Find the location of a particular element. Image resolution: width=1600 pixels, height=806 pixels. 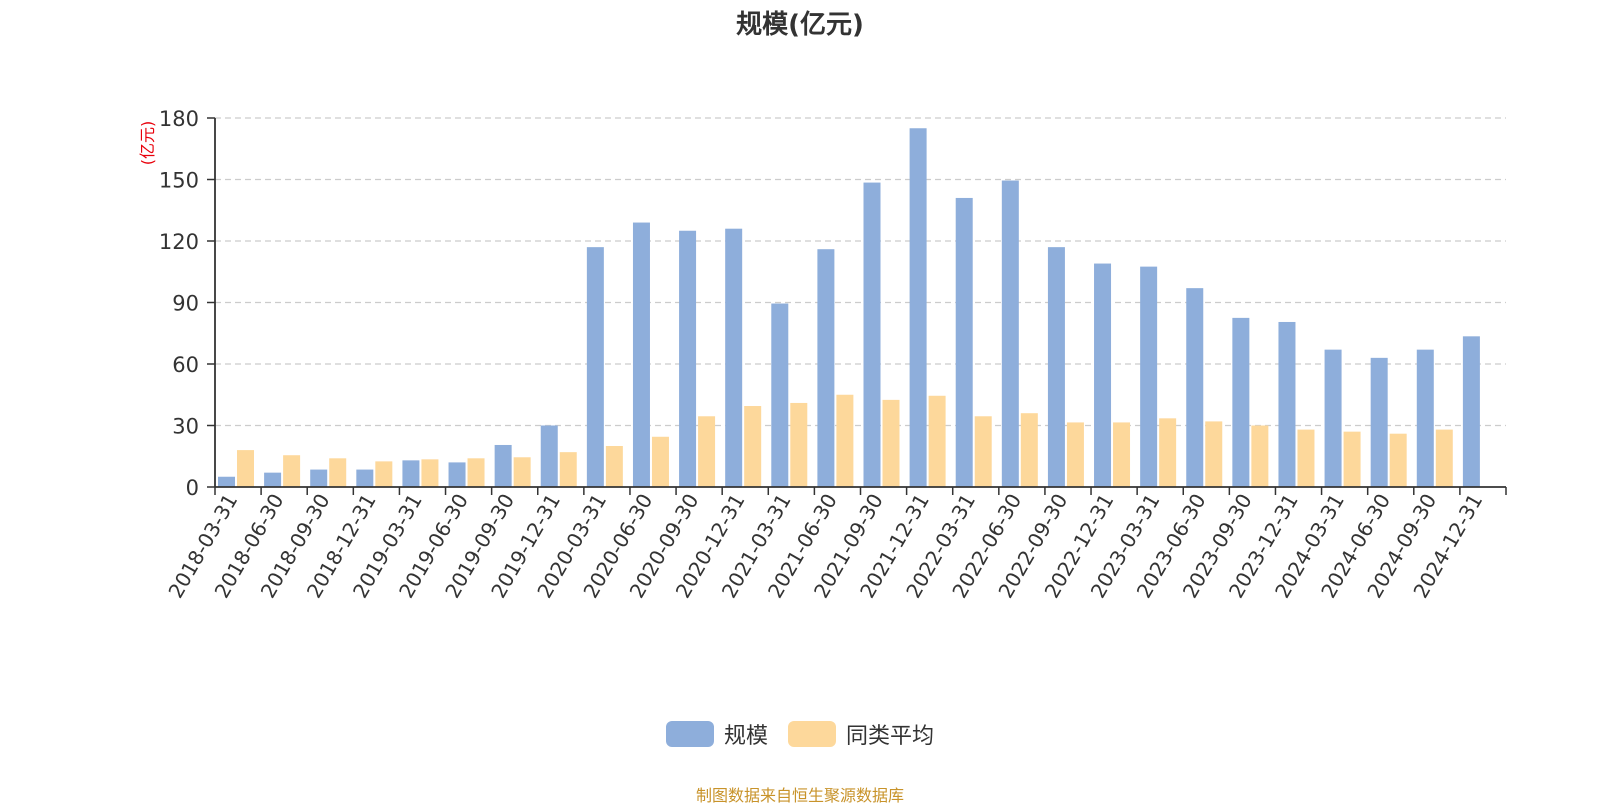

y-tick-label: 30 is located at coordinates (185, 427).